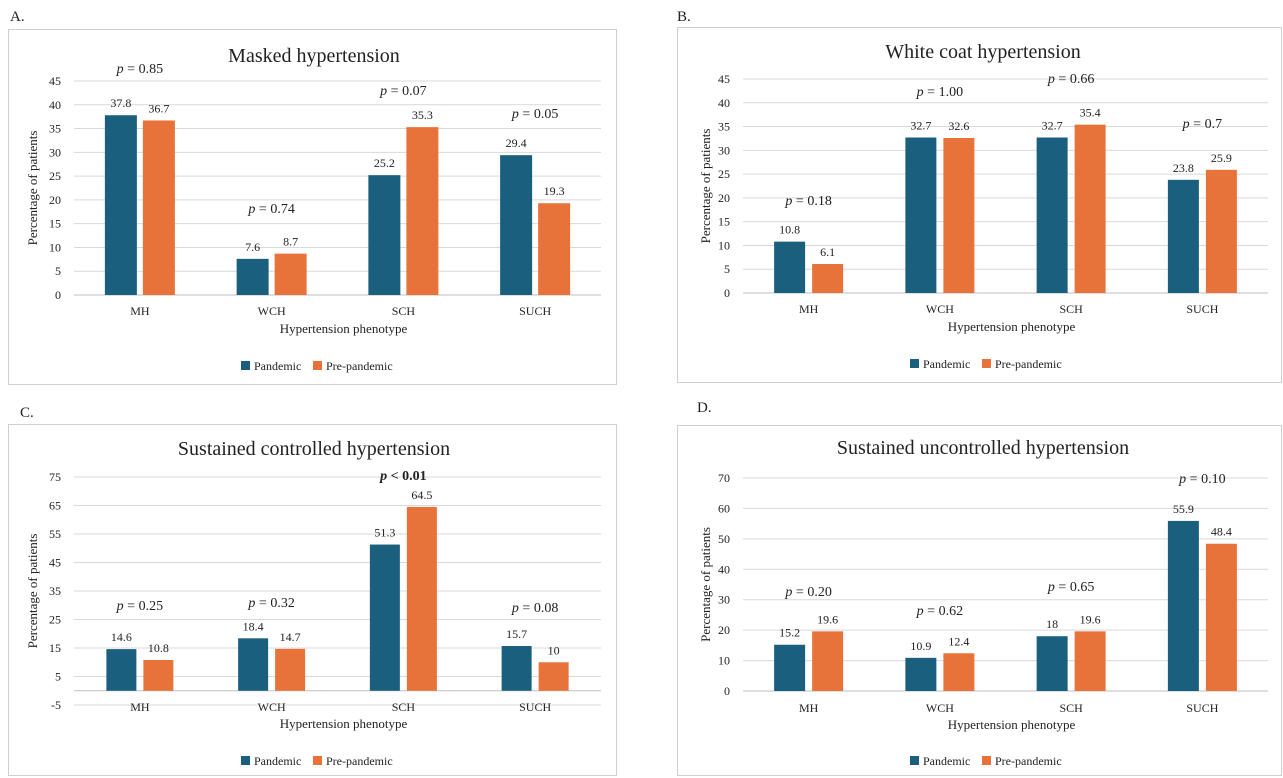 The image size is (1283, 778). I want to click on p-value-annotation: p = 0.66, so click(1070, 79).